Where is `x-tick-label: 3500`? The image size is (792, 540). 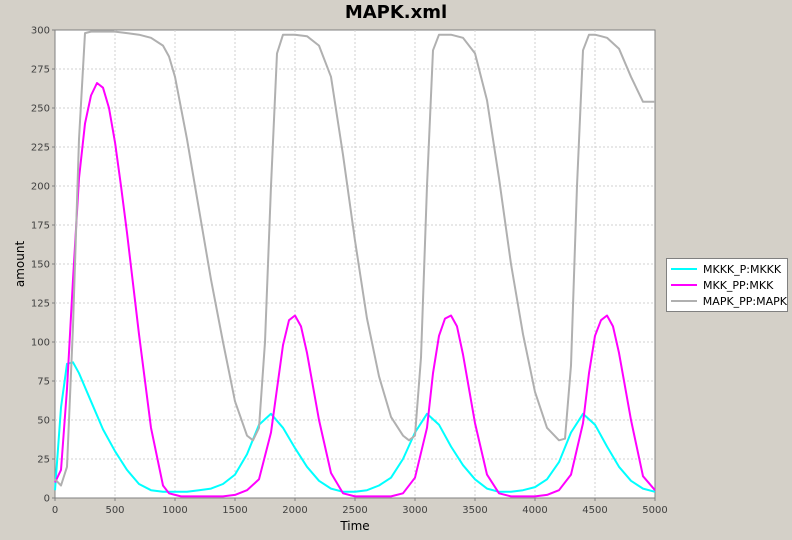
x-tick-label: 3500 is located at coordinates (474, 510).